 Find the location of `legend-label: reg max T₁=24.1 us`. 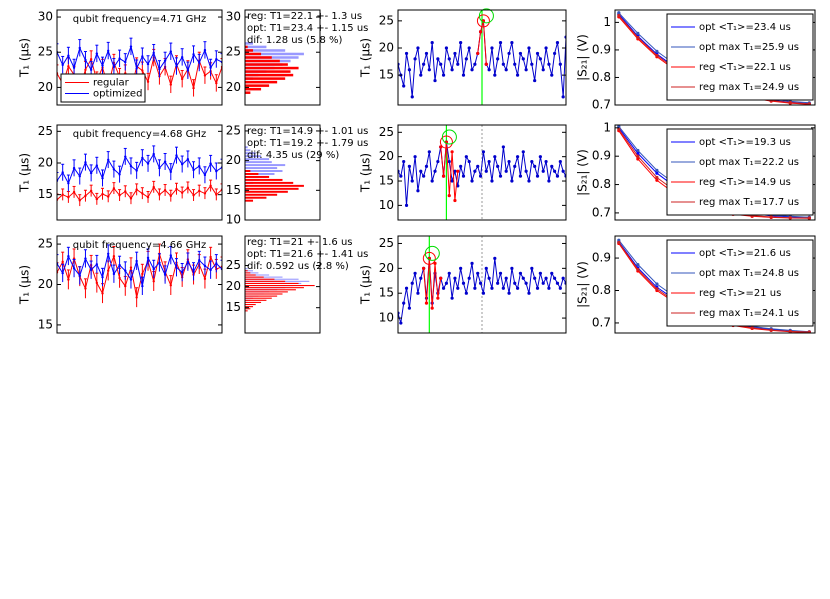

legend-label: reg max T₁=24.1 us is located at coordinates (749, 313).